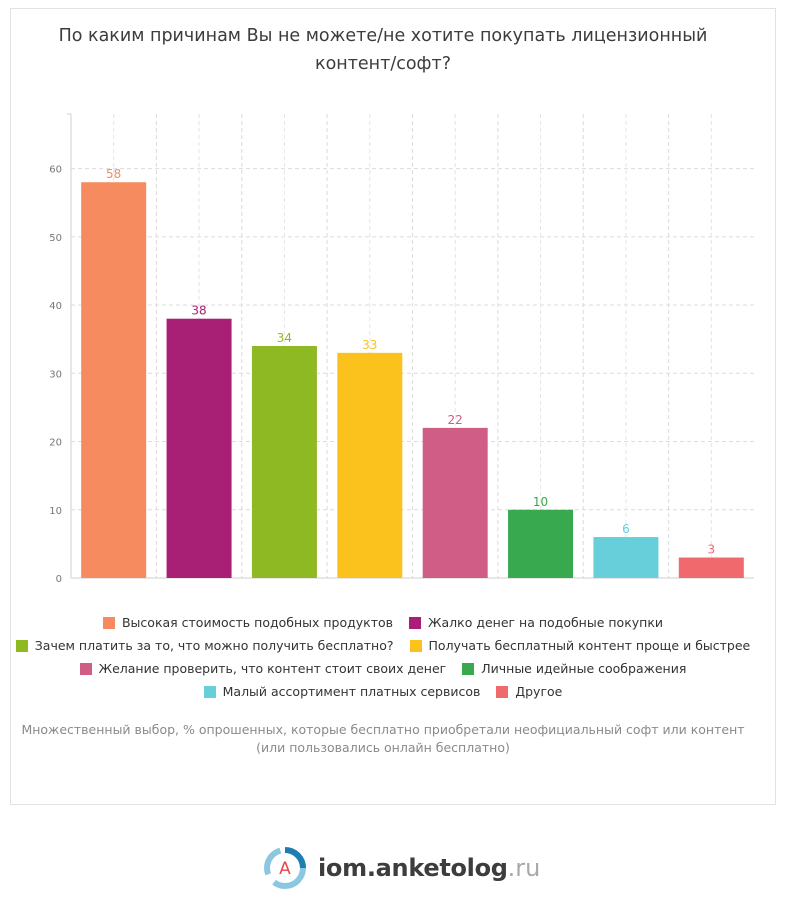  I want to click on legend-label: Жалко денег на подобные покупки, so click(545, 622).